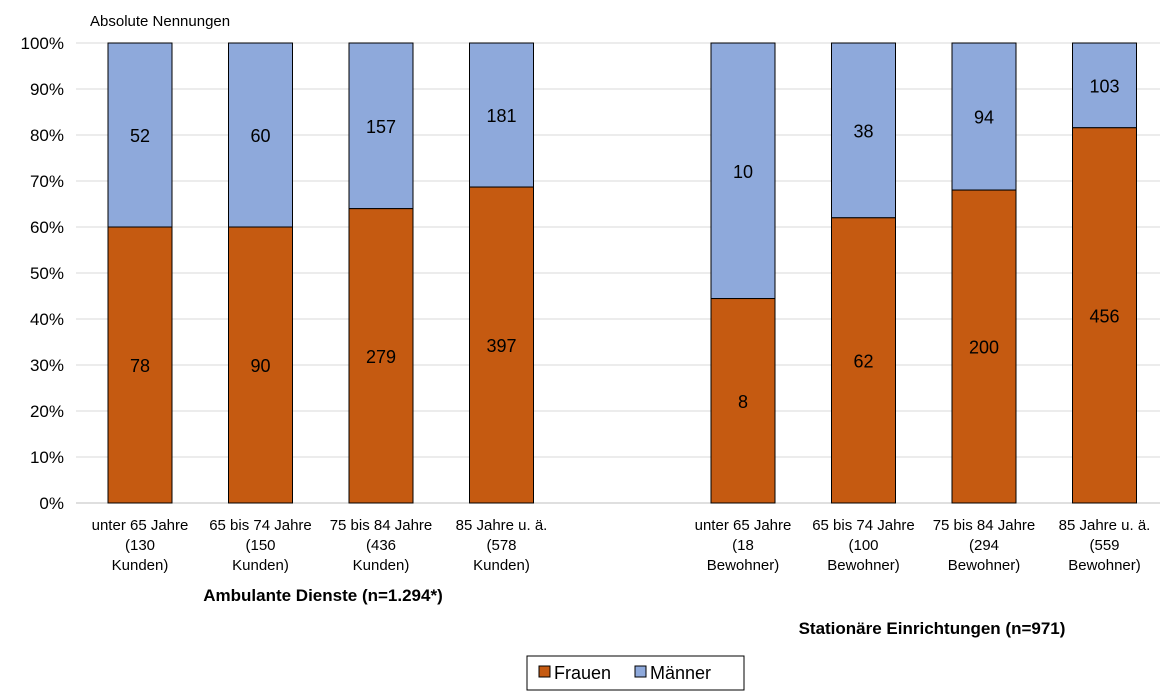 This screenshot has height=691, width=1163. What do you see at coordinates (47, 89) in the screenshot?
I see `y-tick-label: 90%` at bounding box center [47, 89].